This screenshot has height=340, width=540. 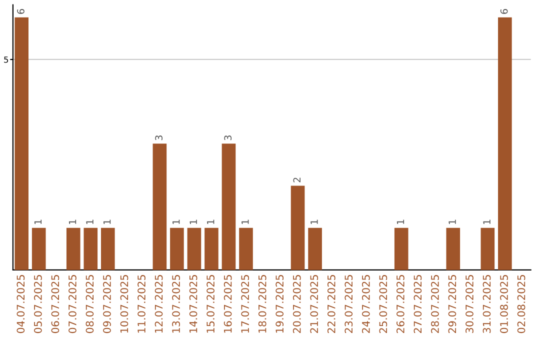 What do you see at coordinates (348, 304) in the screenshot?
I see `x-tick-label: 23.07.2025` at bounding box center [348, 304].